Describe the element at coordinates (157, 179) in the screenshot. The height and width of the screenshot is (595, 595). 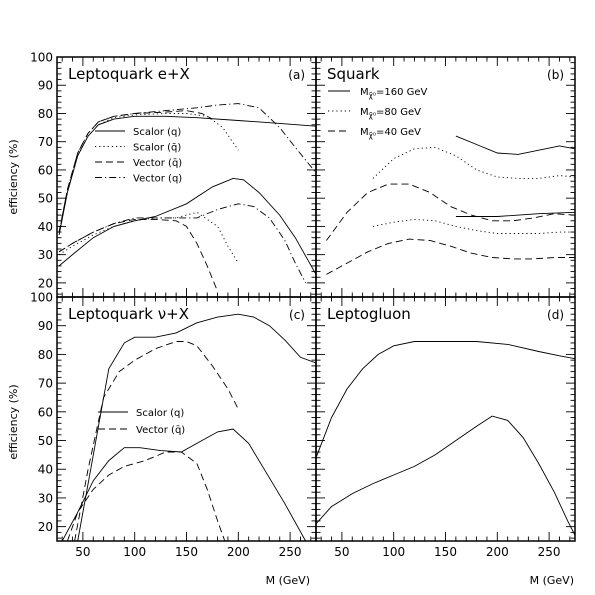
I see `legend-label-a-4: Vector (q)` at that location.